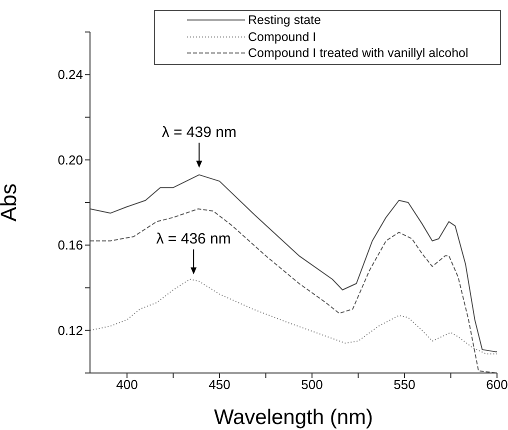 The width and height of the screenshot is (508, 430). What do you see at coordinates (70, 74) in the screenshot?
I see `y-tick-label: 0.24` at bounding box center [70, 74].